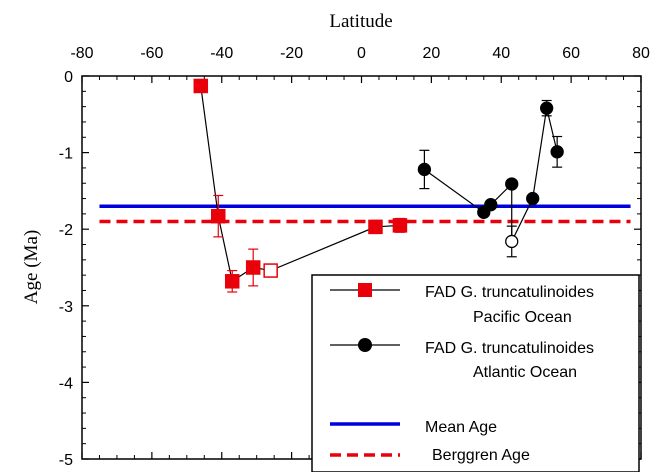 The width and height of the screenshot is (672, 472). What do you see at coordinates (501, 53) in the screenshot?
I see `x-tick-label: 40` at bounding box center [501, 53].